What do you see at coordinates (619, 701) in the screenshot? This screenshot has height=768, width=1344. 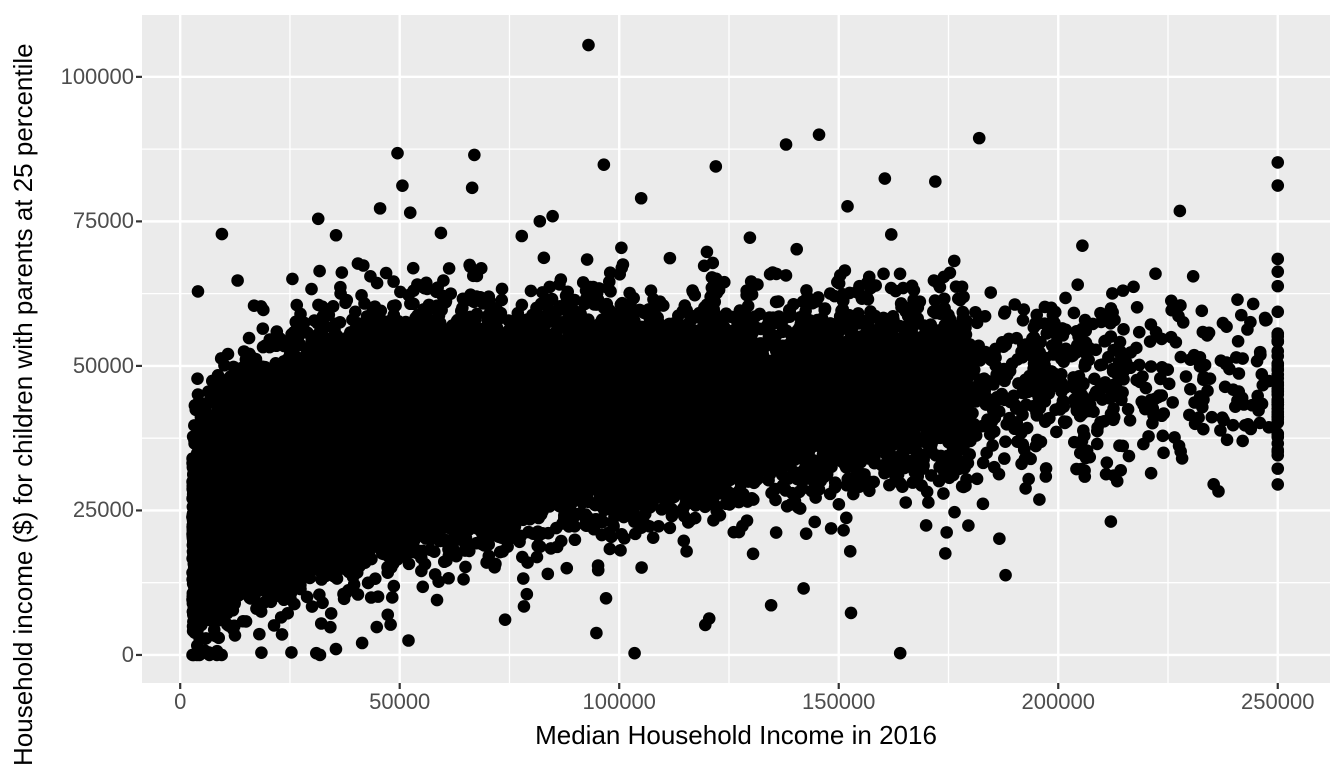 I see `x-tick-label: 100000` at bounding box center [619, 701].